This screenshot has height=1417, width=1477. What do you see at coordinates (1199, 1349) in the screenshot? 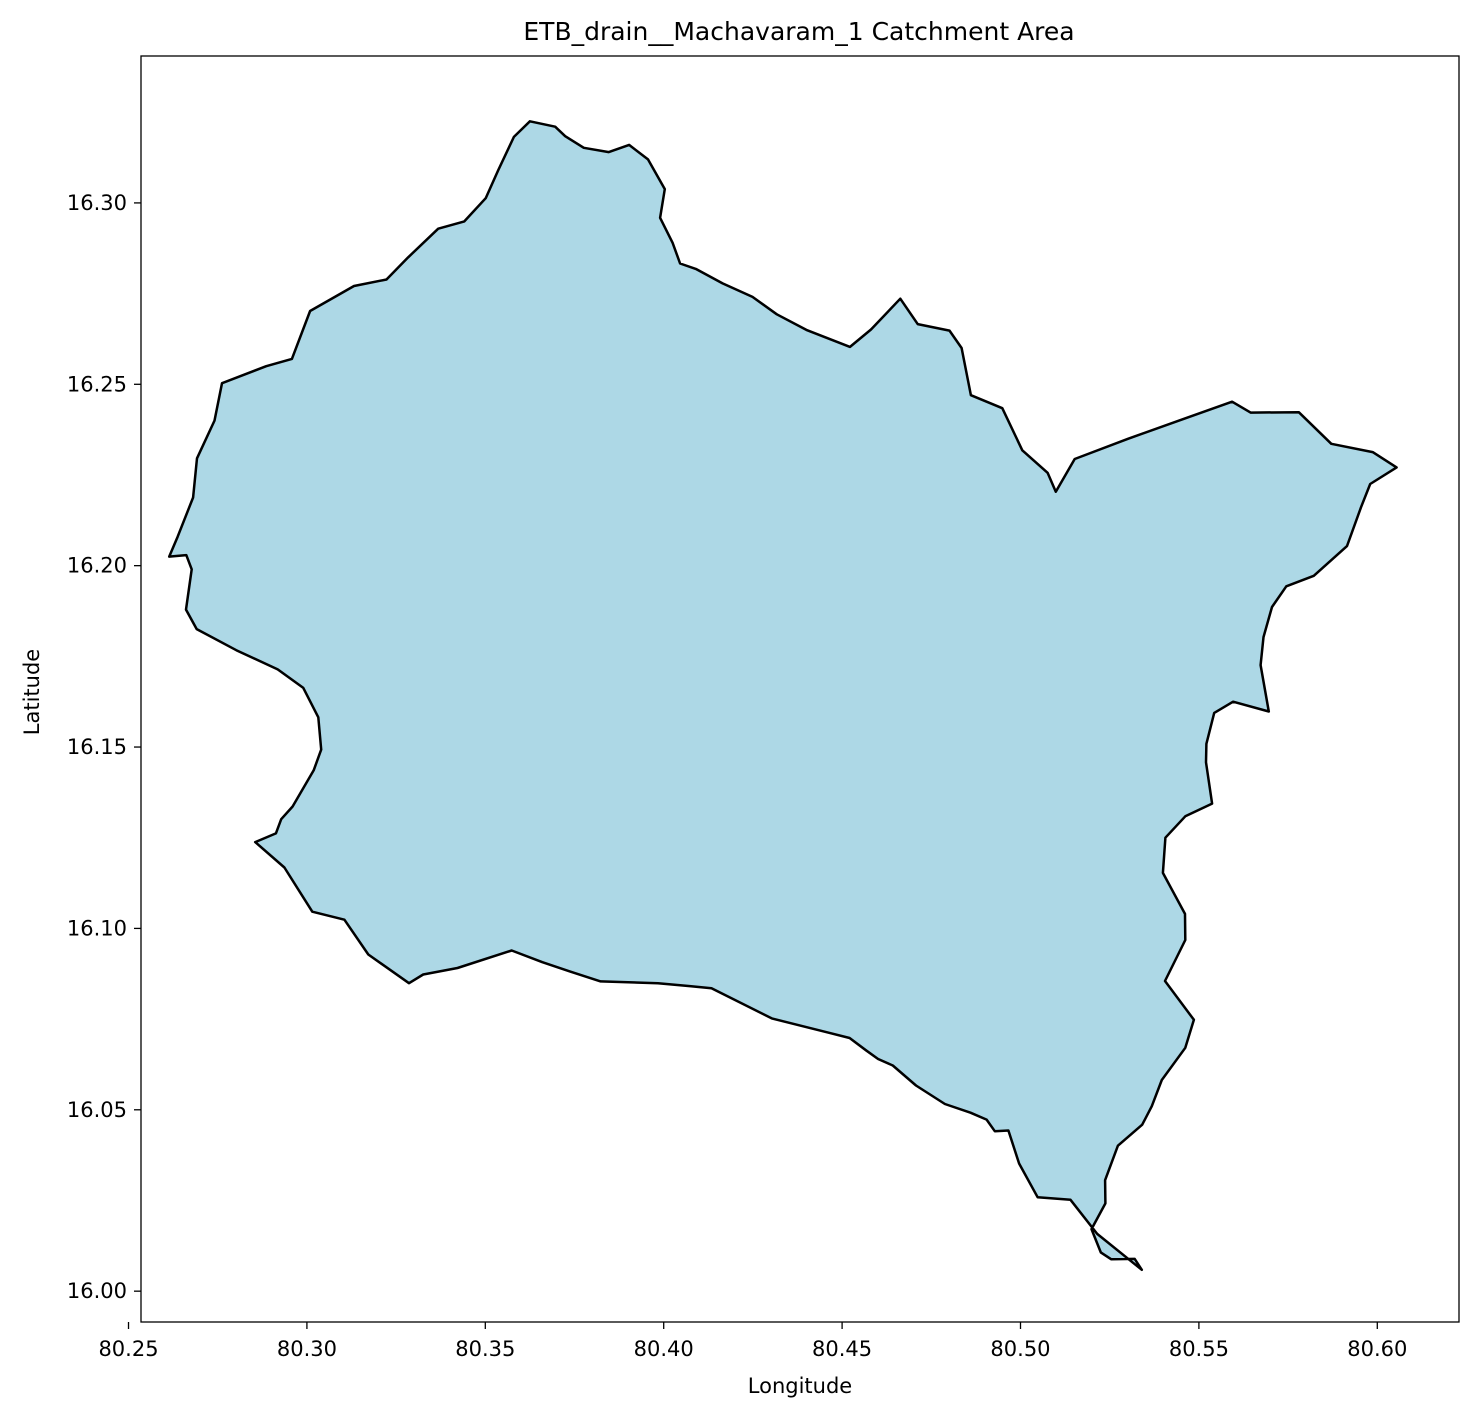
I see `x-tick-label: 80.55` at bounding box center [1199, 1349].